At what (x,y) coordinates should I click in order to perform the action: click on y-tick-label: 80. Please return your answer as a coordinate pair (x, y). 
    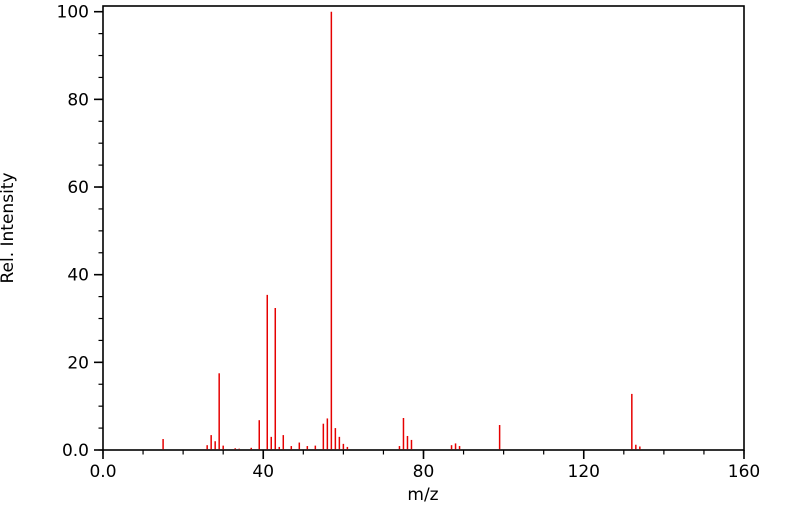
    Looking at the image, I should click on (78, 100).